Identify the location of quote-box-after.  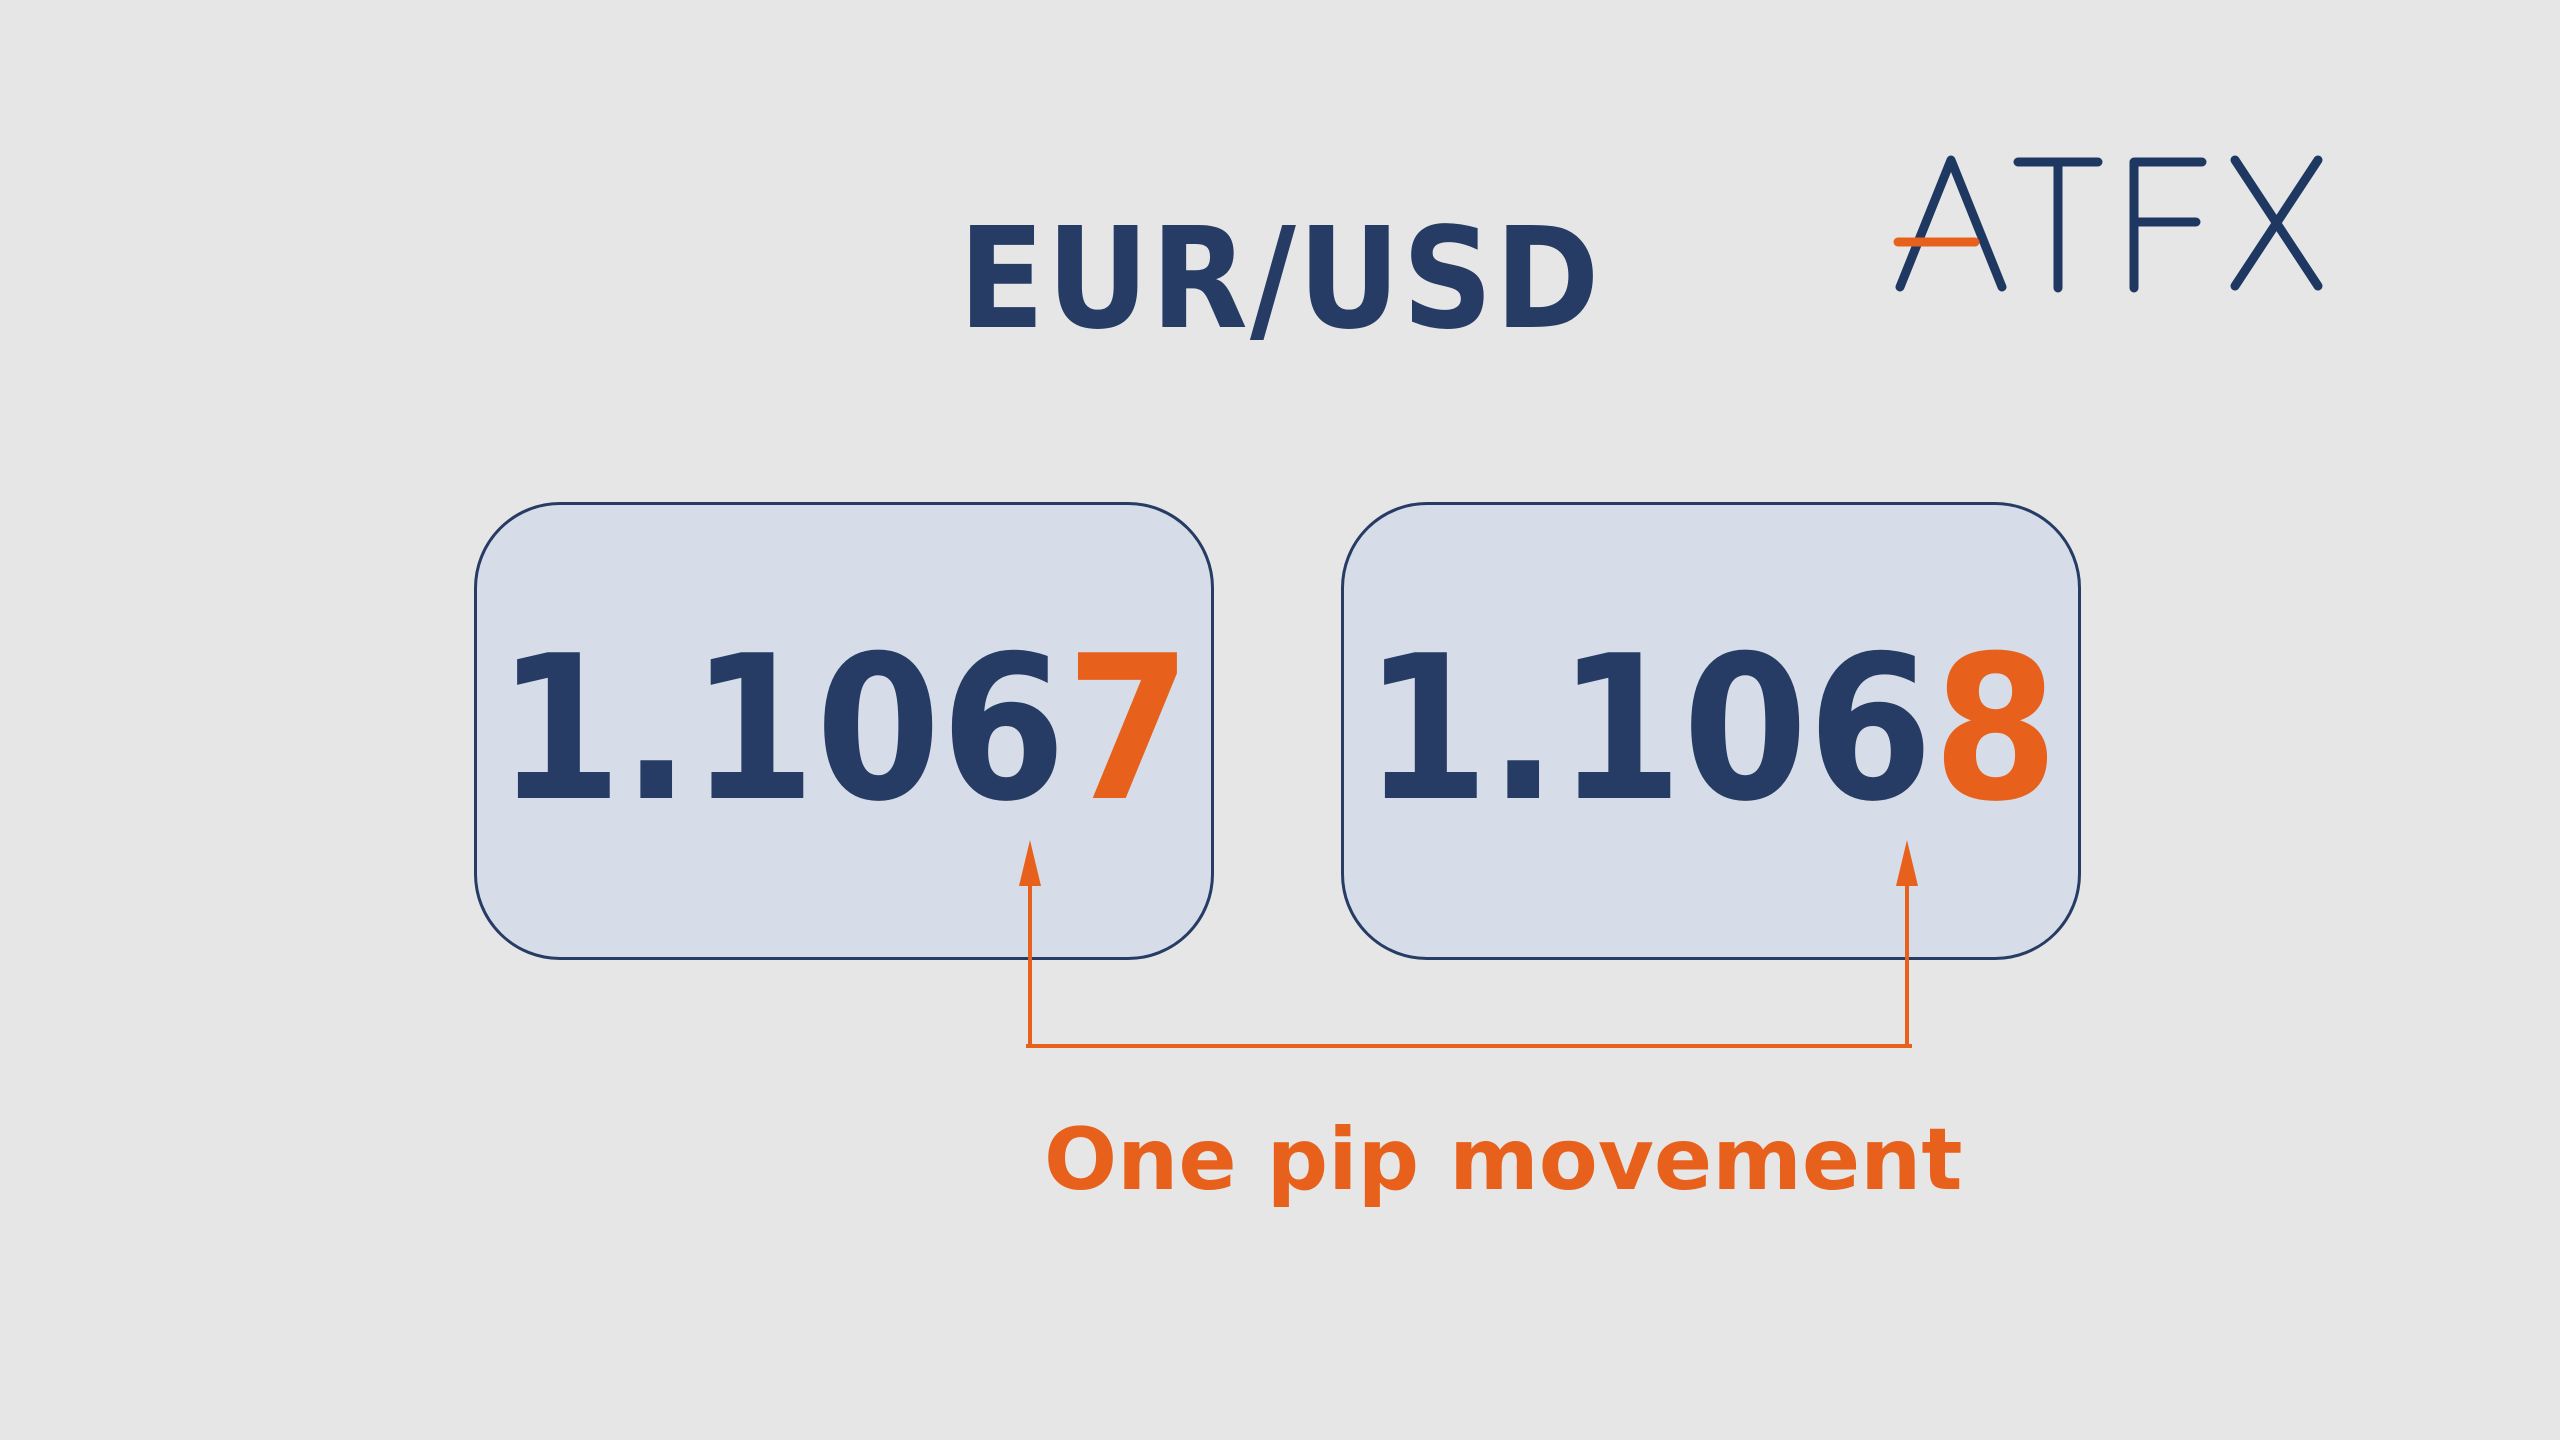
(1711, 731).